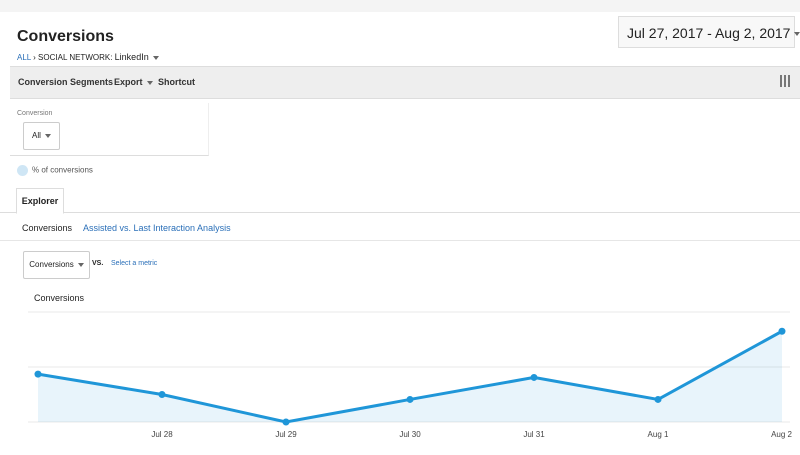 The height and width of the screenshot is (455, 800). I want to click on x-tick-label: Aug 2, so click(781, 434).